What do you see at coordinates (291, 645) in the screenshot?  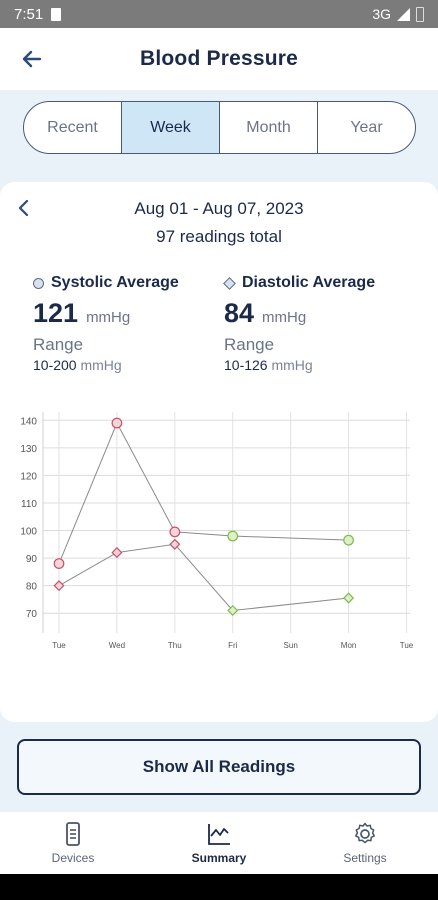 I see `x-tick-label: Sun` at bounding box center [291, 645].